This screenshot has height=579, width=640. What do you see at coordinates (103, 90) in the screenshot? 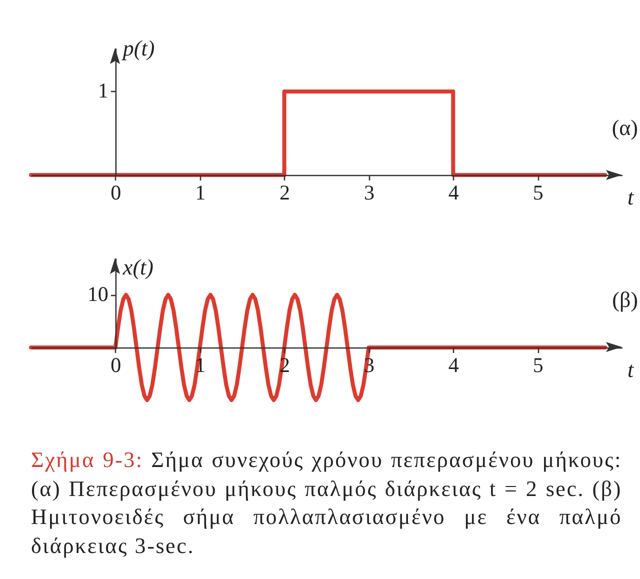
I see `annotation: 1` at bounding box center [103, 90].